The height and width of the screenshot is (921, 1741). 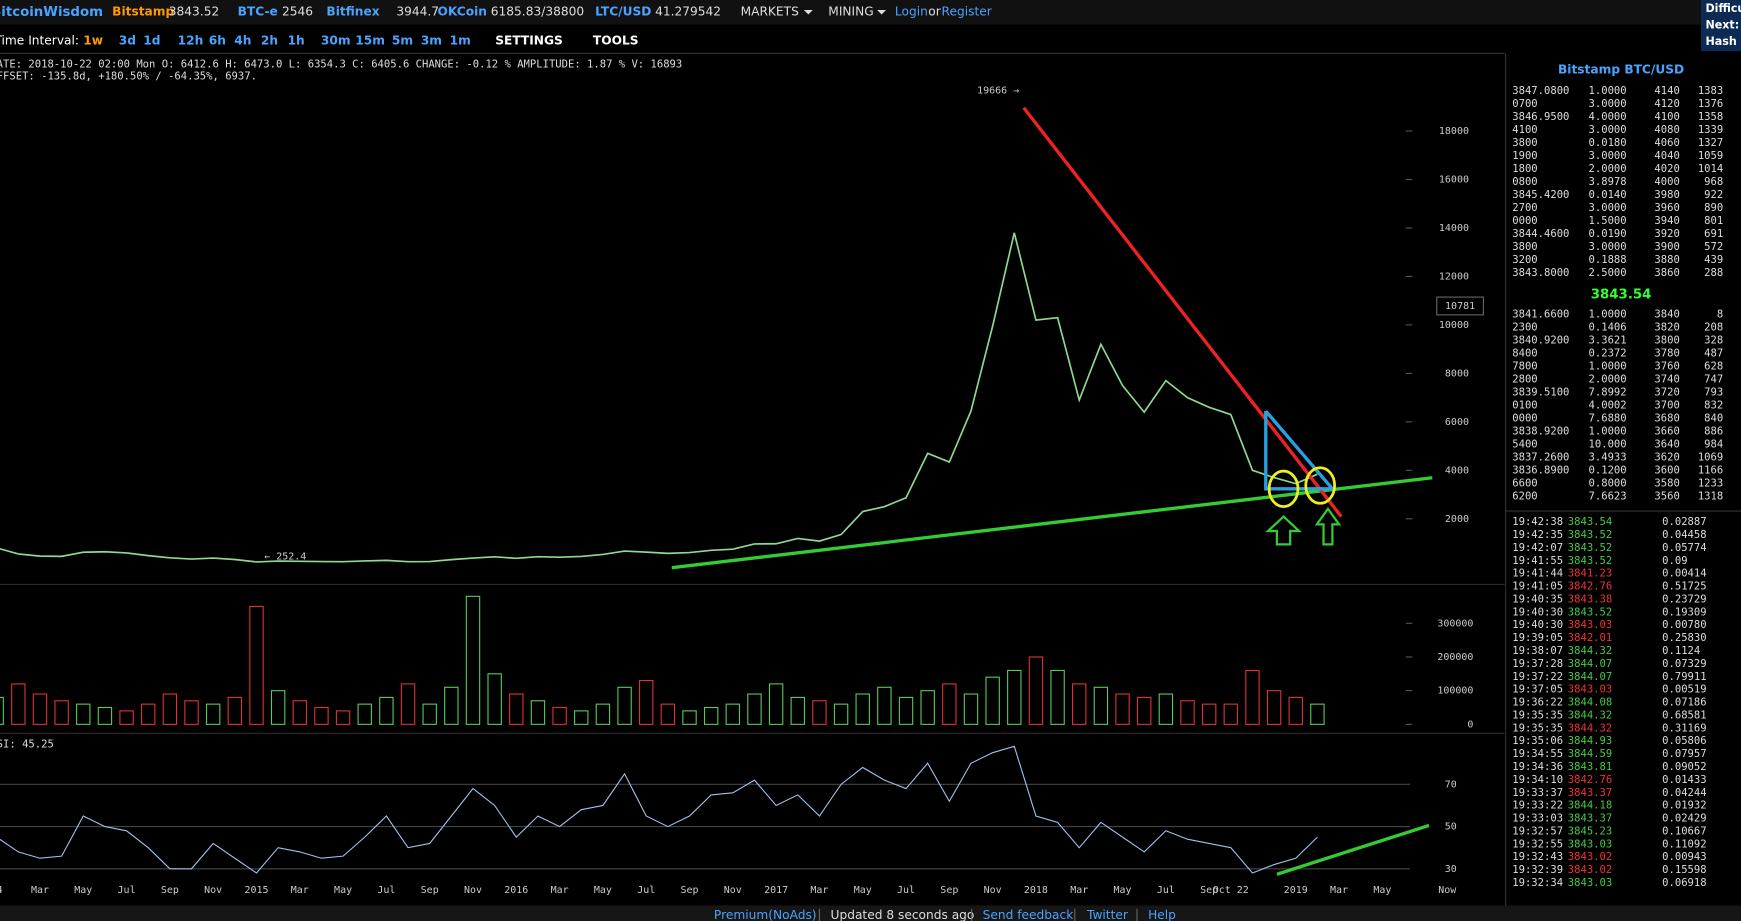 I want to click on interval: 3m, so click(x=431, y=41).